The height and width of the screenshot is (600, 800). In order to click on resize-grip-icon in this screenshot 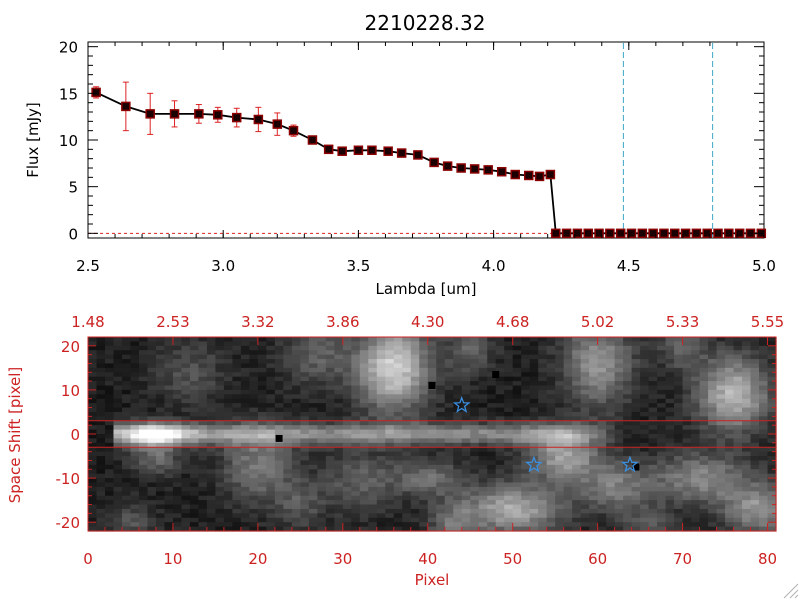, I will do `click(791, 591)`.